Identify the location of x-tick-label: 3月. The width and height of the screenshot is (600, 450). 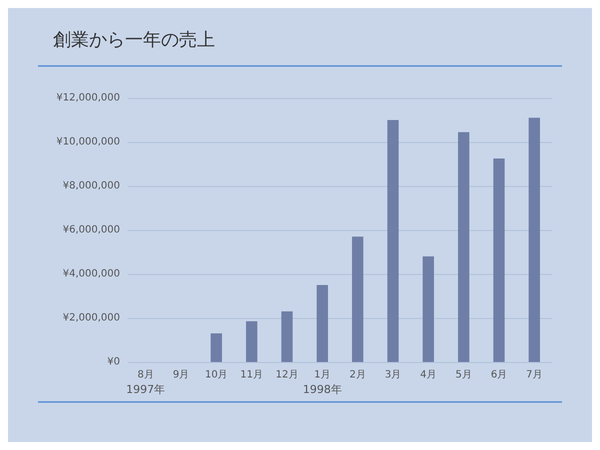
(393, 375).